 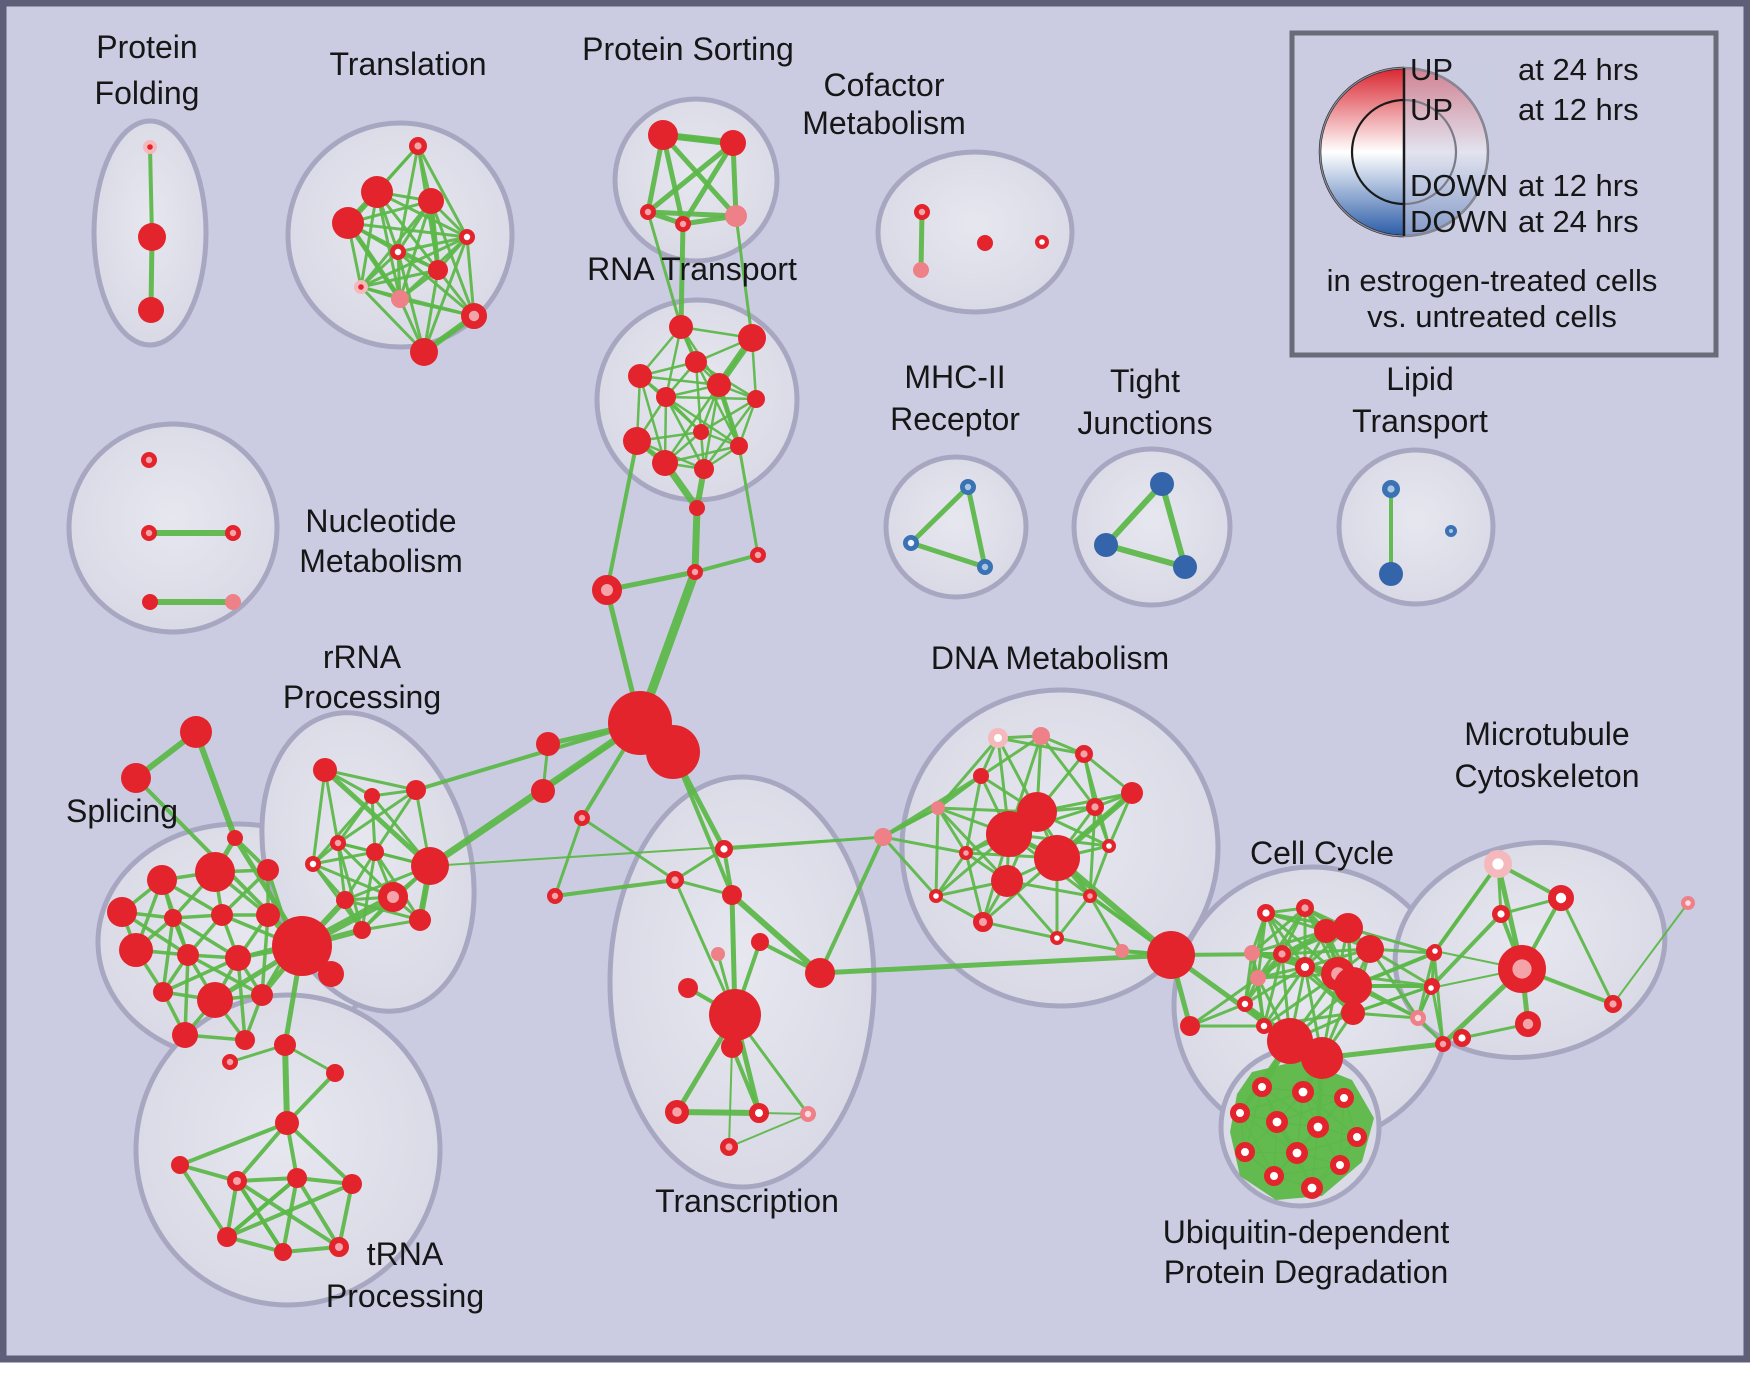 I want to click on edge-mhc-ii-receptor, so click(x=976, y=527).